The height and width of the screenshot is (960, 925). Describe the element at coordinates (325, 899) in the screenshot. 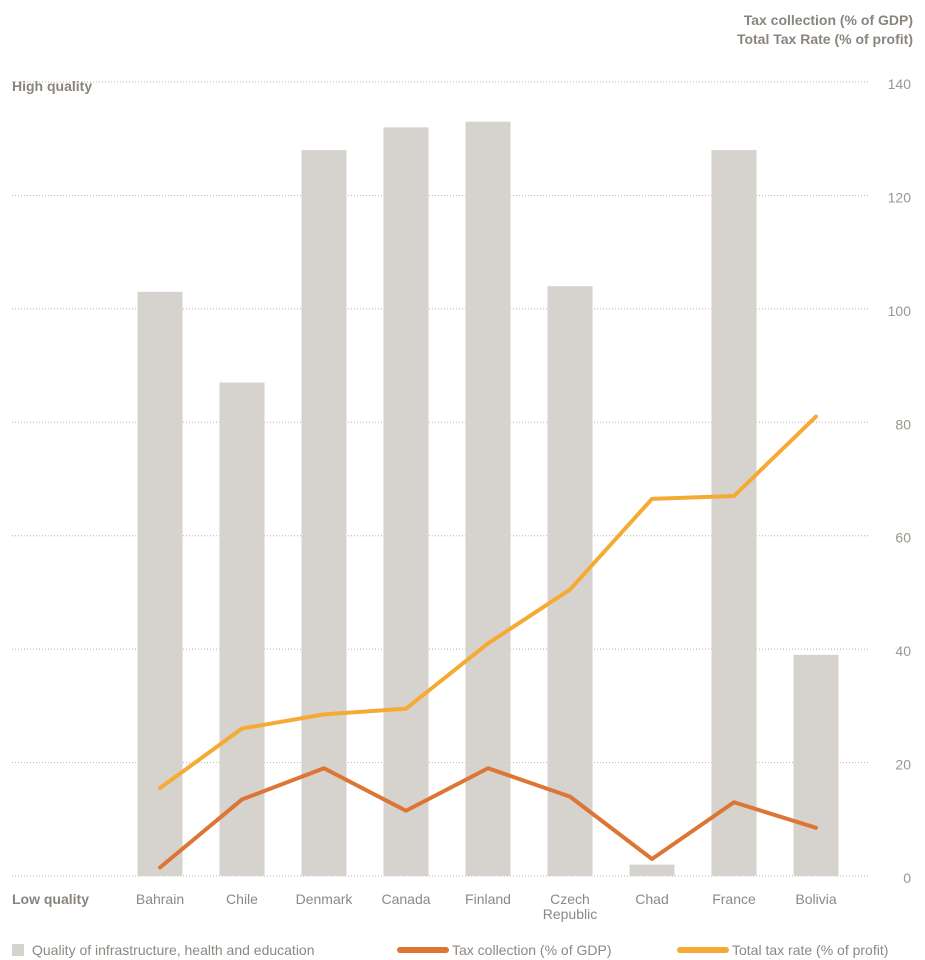

I see `category-label: Denmark` at that location.